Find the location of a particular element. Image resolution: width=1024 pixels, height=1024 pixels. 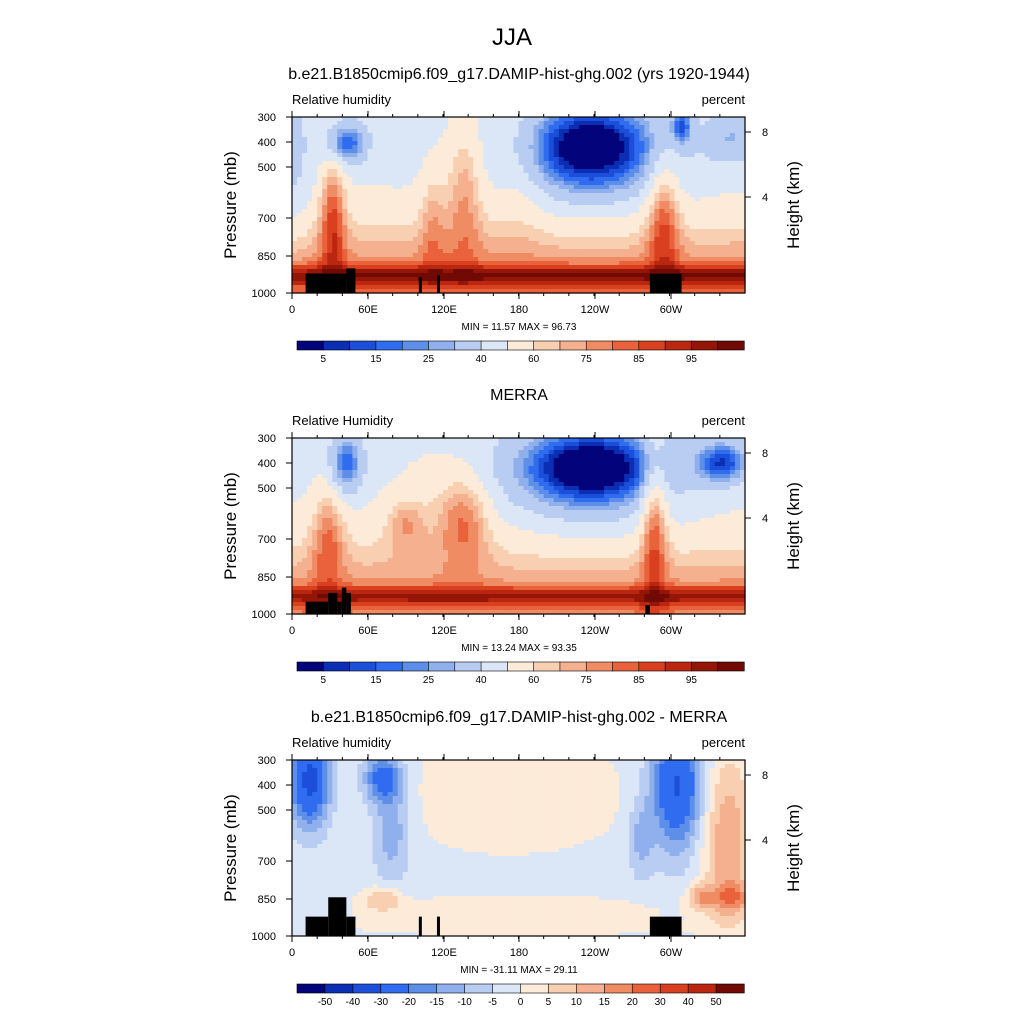

colorbar-label: -30 is located at coordinates (381, 1002).